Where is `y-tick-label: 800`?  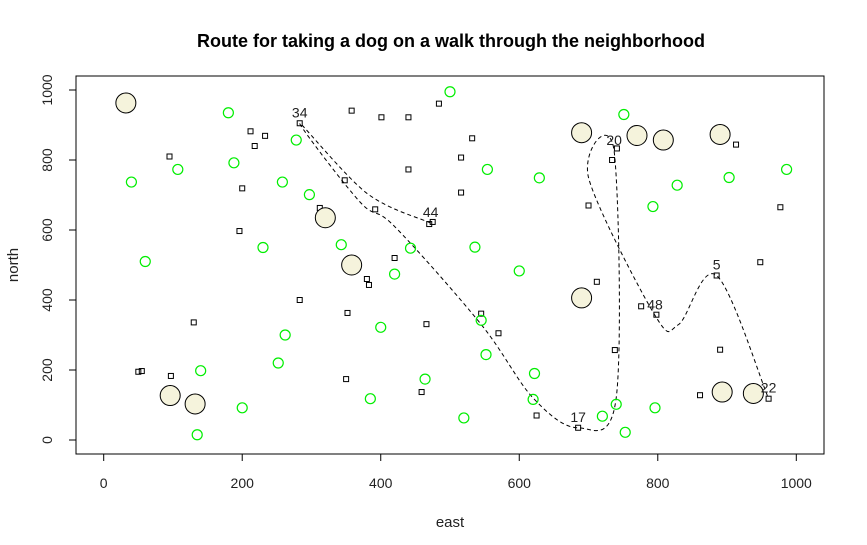
y-tick-label: 800 is located at coordinates (47, 160).